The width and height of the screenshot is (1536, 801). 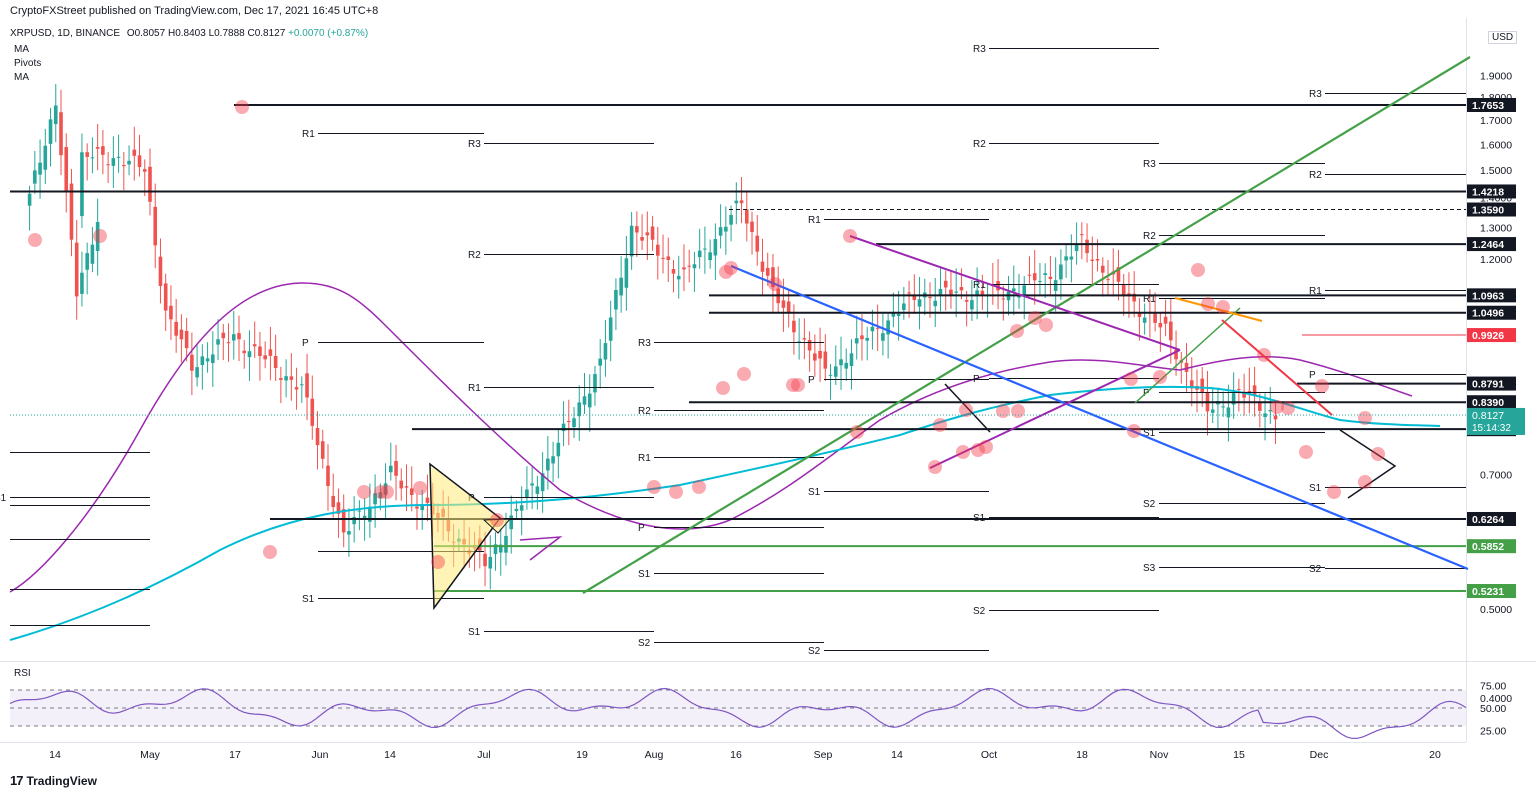 I want to click on currency-label: USD, so click(x=1503, y=37).